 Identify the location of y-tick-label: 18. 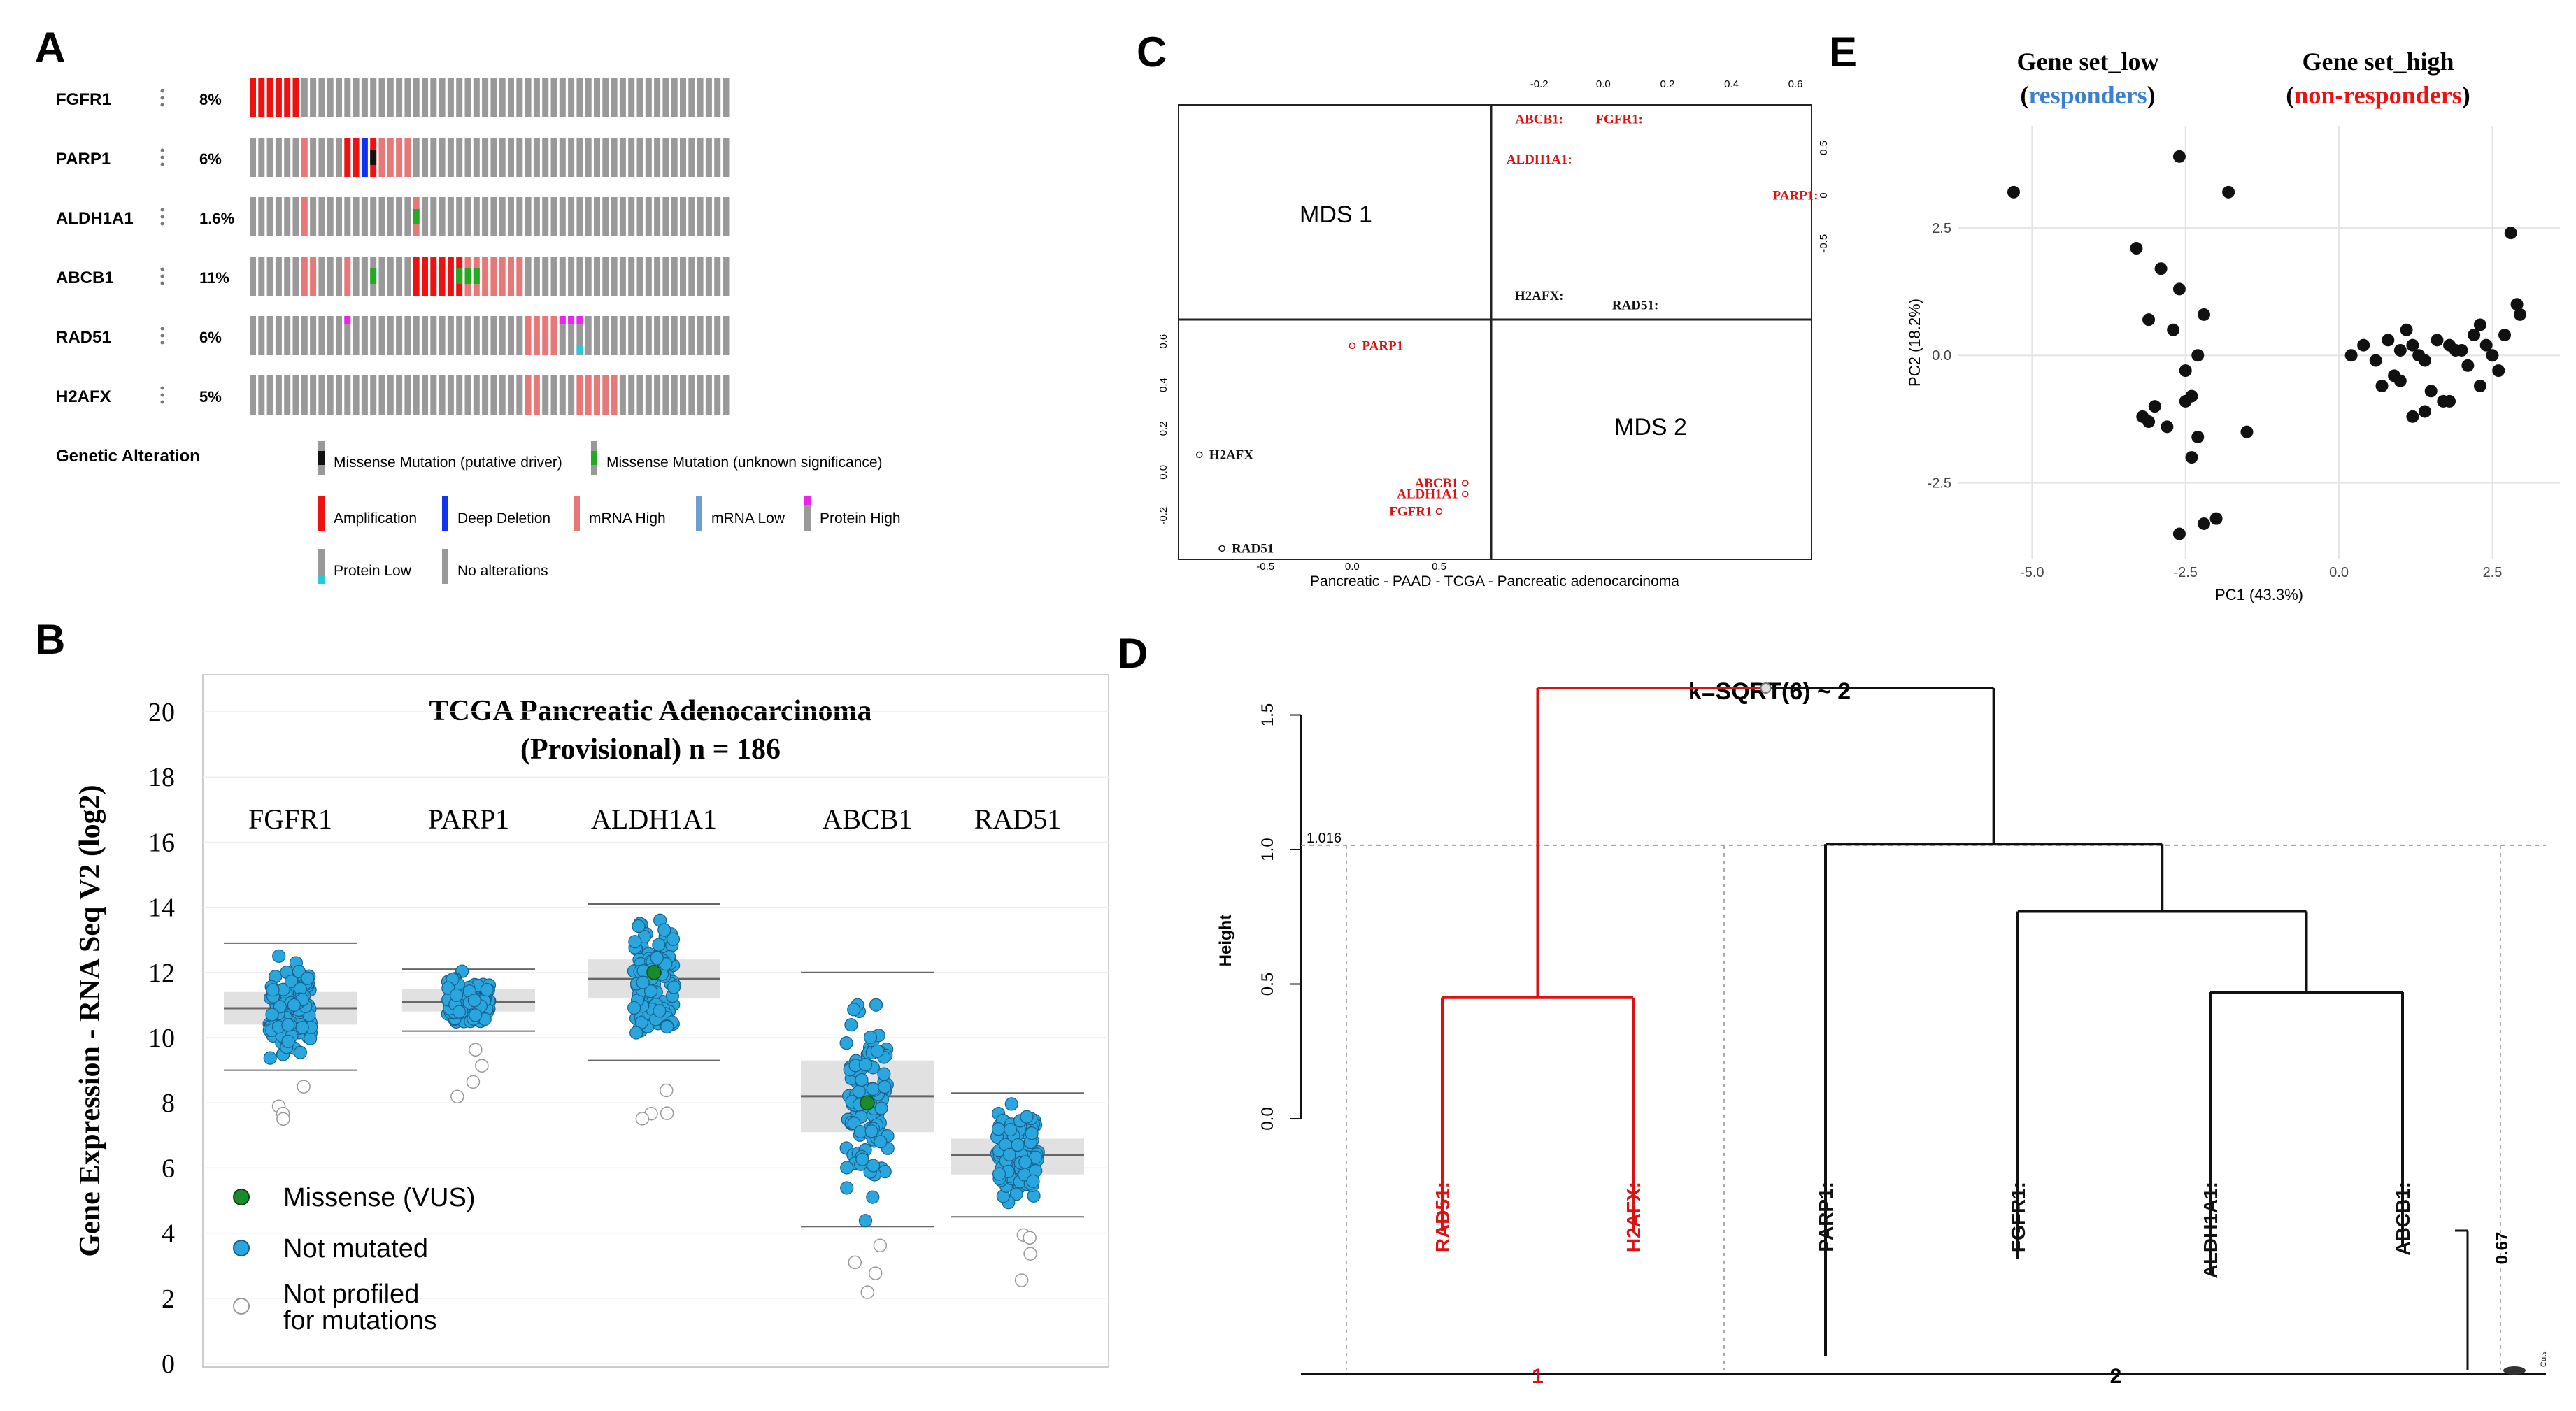
(161, 777).